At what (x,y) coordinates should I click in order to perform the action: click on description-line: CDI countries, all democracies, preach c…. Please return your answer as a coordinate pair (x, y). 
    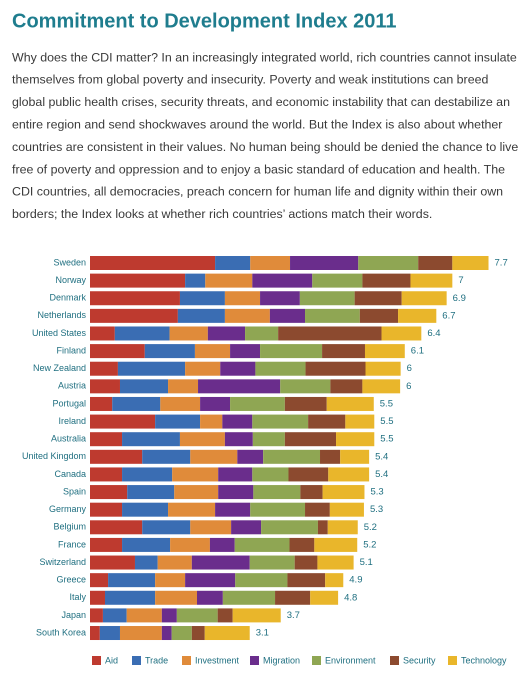
    Looking at the image, I should click on (257, 192).